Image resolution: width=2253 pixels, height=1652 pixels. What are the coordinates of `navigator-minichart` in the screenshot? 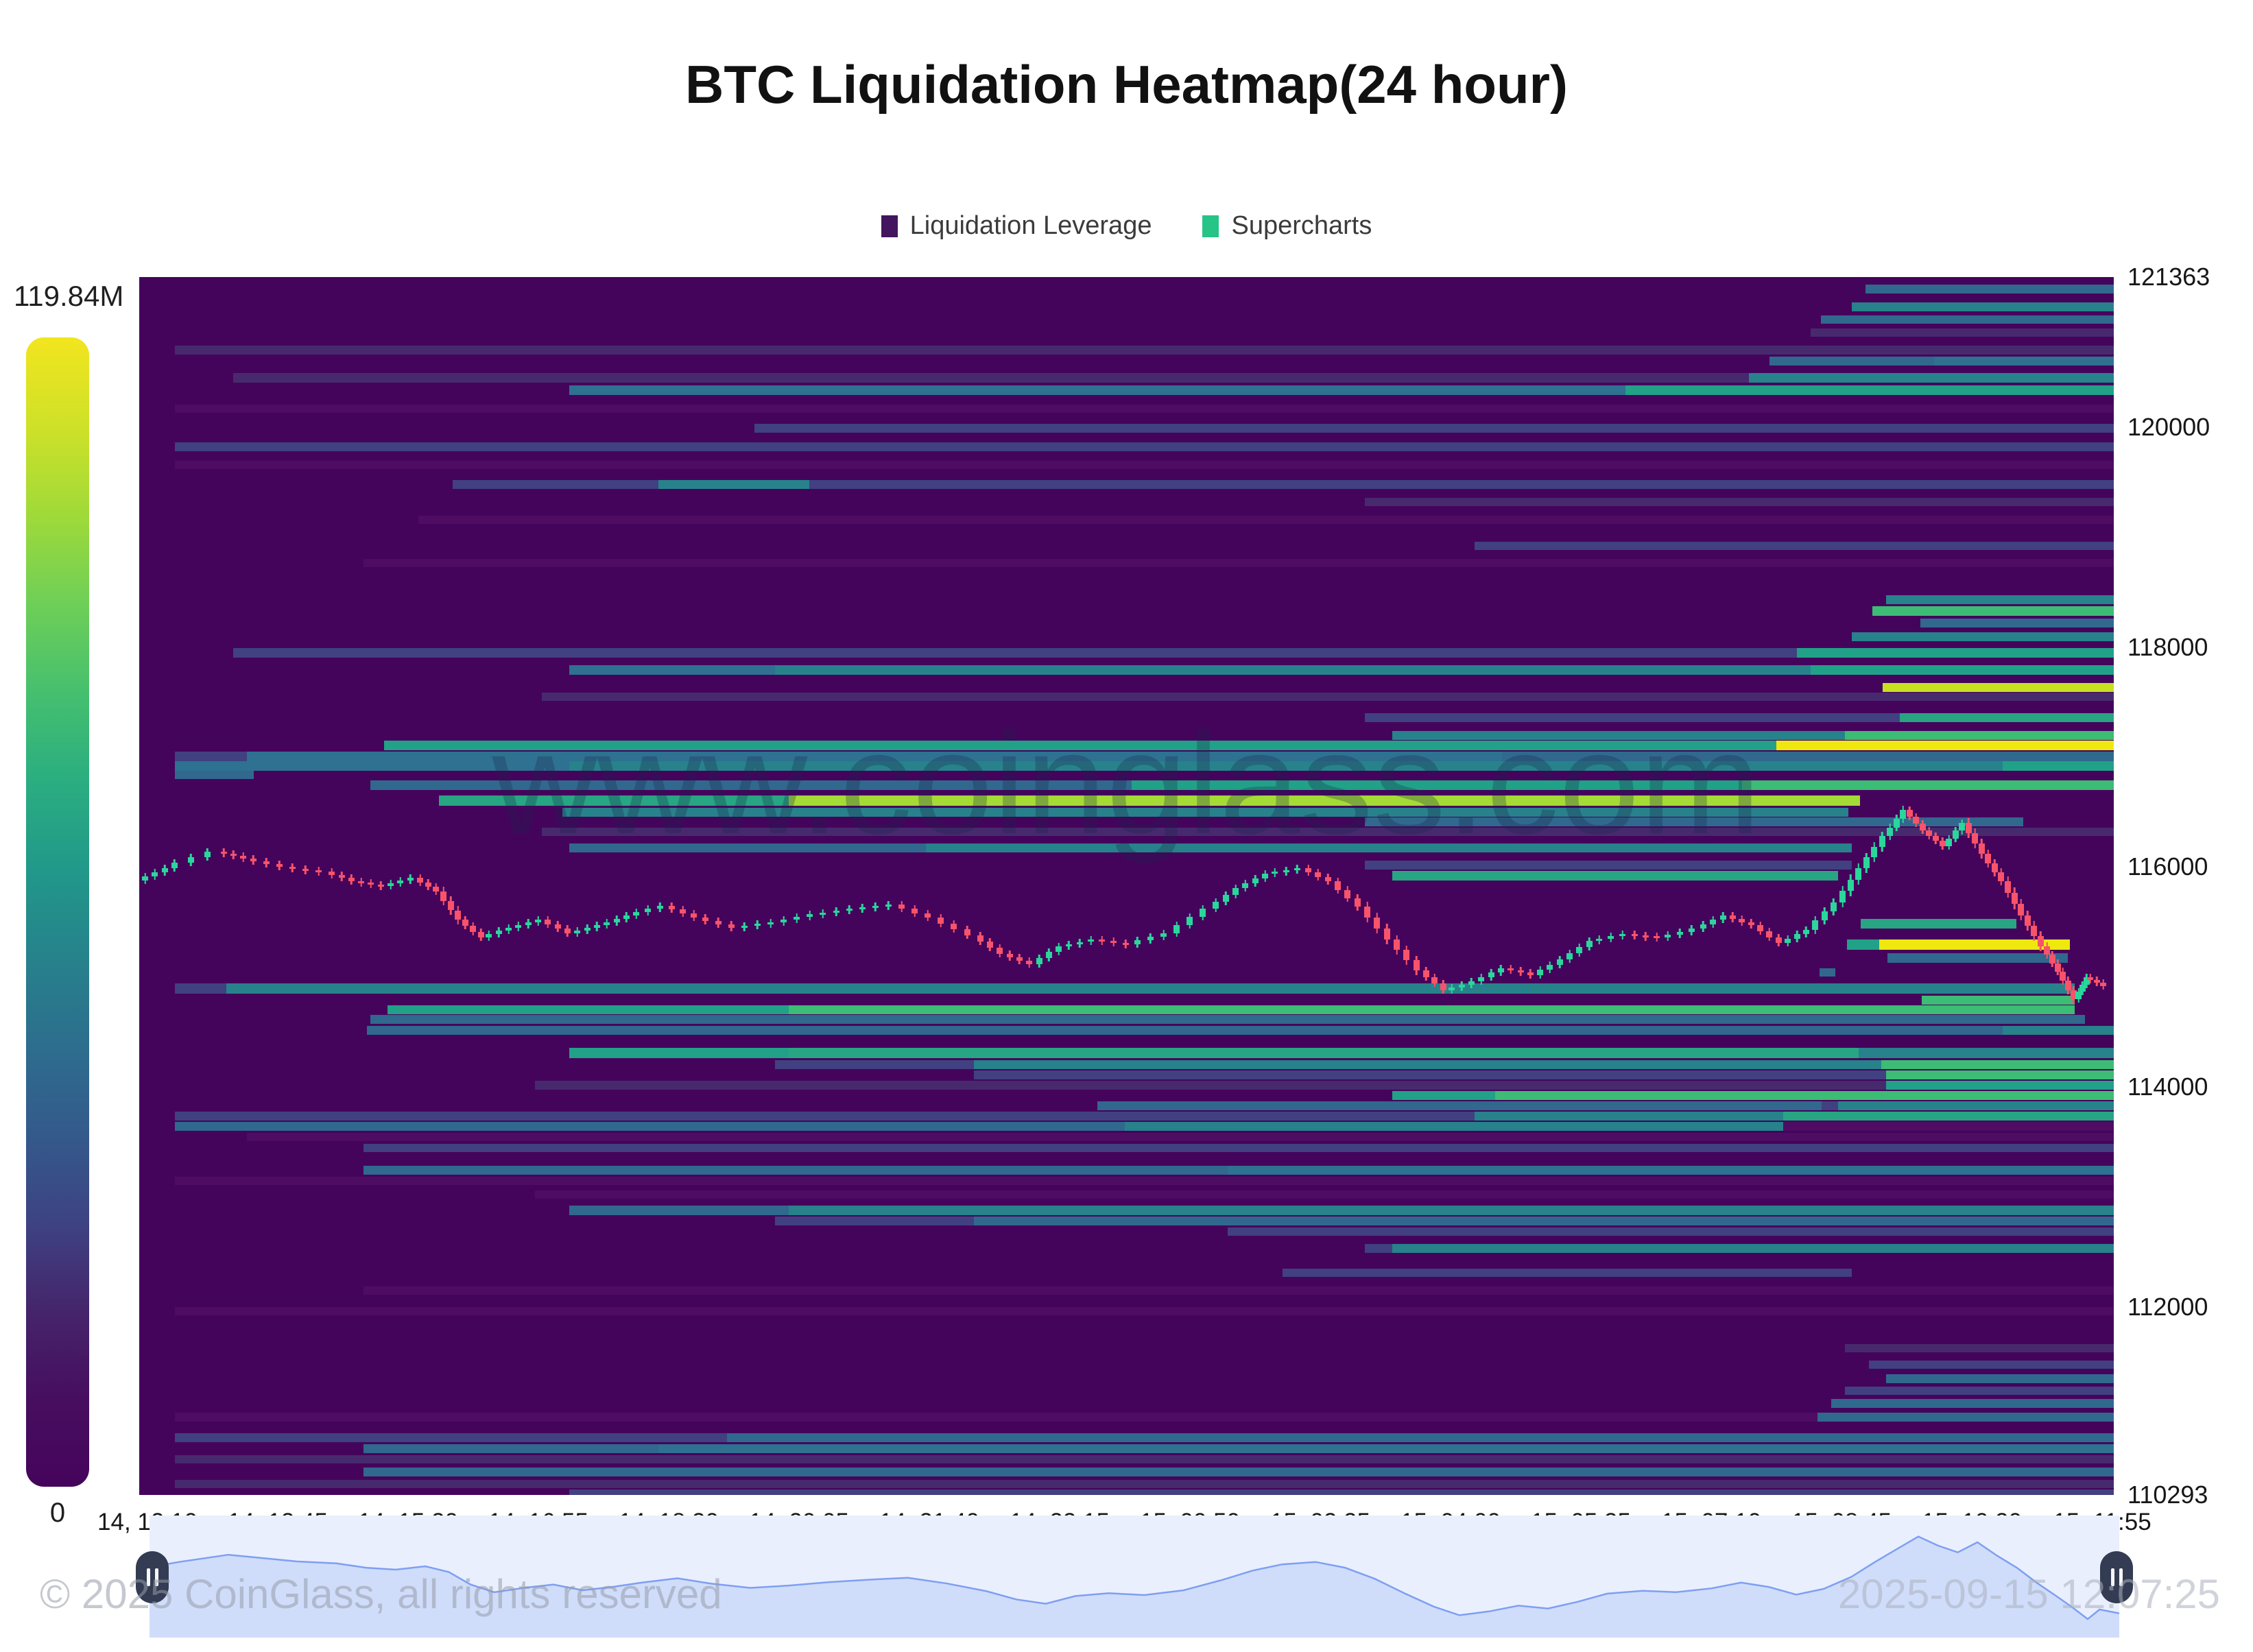 It's located at (1134, 1577).